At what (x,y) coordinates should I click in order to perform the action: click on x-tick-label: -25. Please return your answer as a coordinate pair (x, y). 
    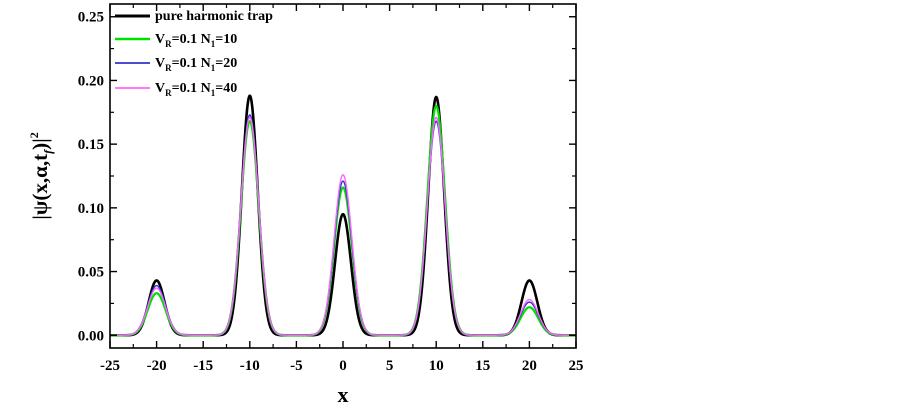
    Looking at the image, I should click on (110, 366).